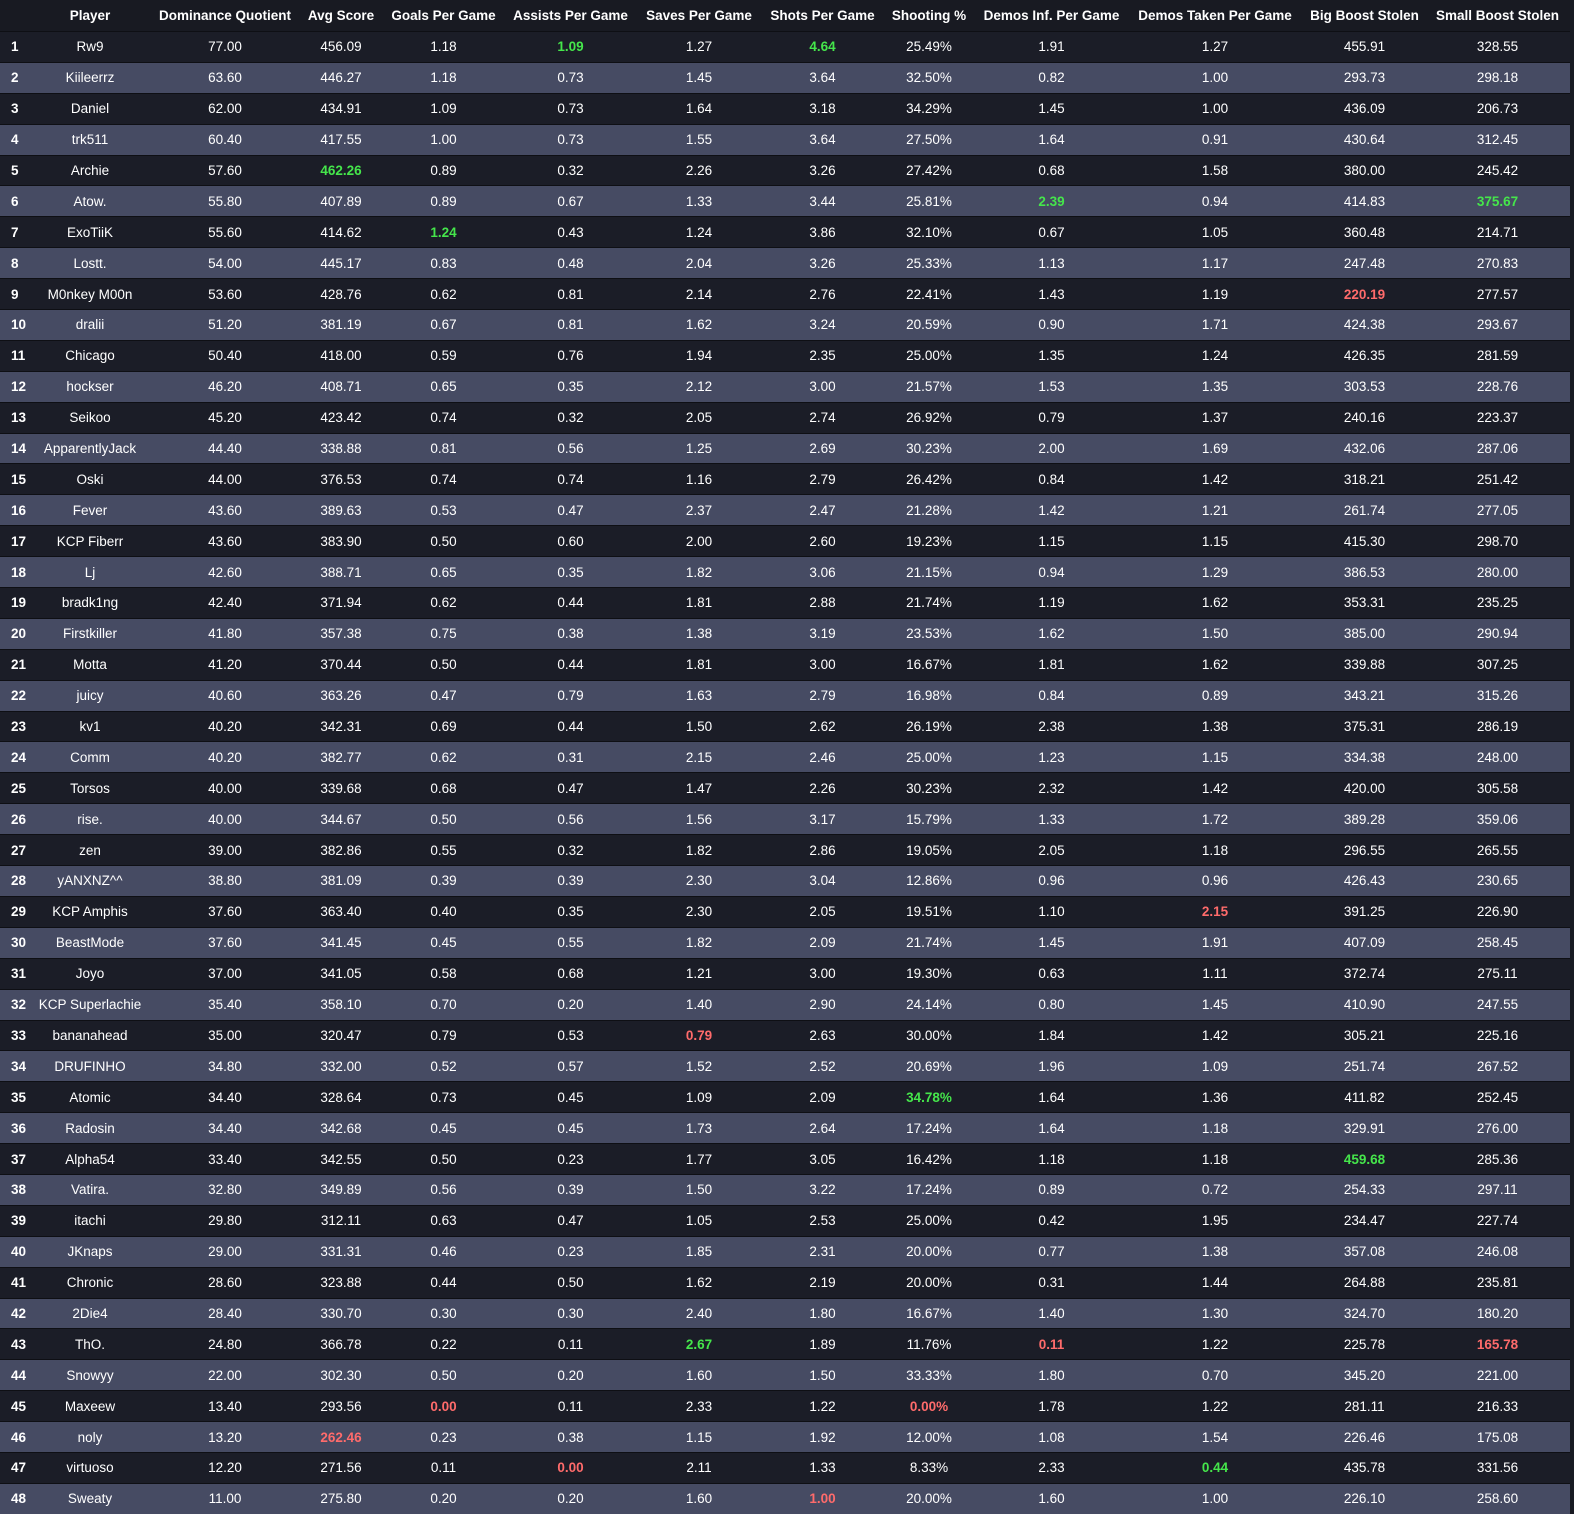  Describe the element at coordinates (929, 479) in the screenshot. I see `cell-shooting-pct: 26.42%` at that location.